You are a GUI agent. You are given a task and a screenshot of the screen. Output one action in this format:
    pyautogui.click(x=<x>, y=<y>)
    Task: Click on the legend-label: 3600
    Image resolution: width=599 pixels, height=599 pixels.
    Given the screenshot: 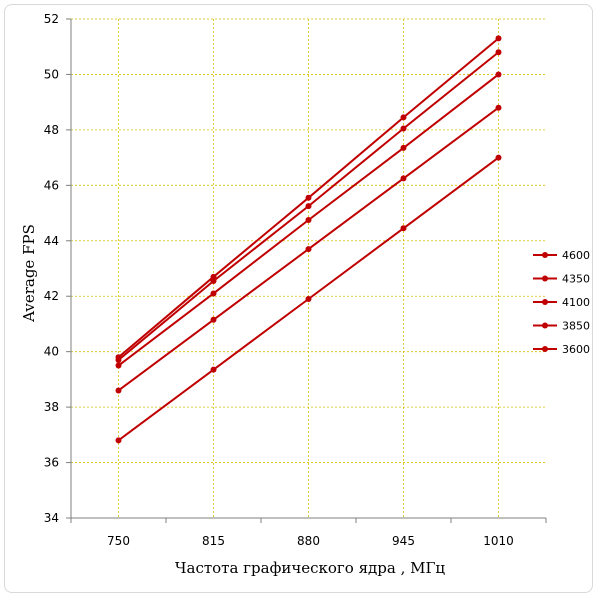 What is the action you would take?
    pyautogui.click(x=576, y=349)
    